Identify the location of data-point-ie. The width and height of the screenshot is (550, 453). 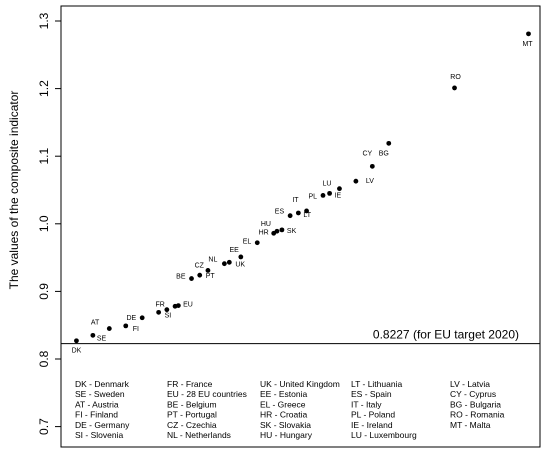
(329, 193).